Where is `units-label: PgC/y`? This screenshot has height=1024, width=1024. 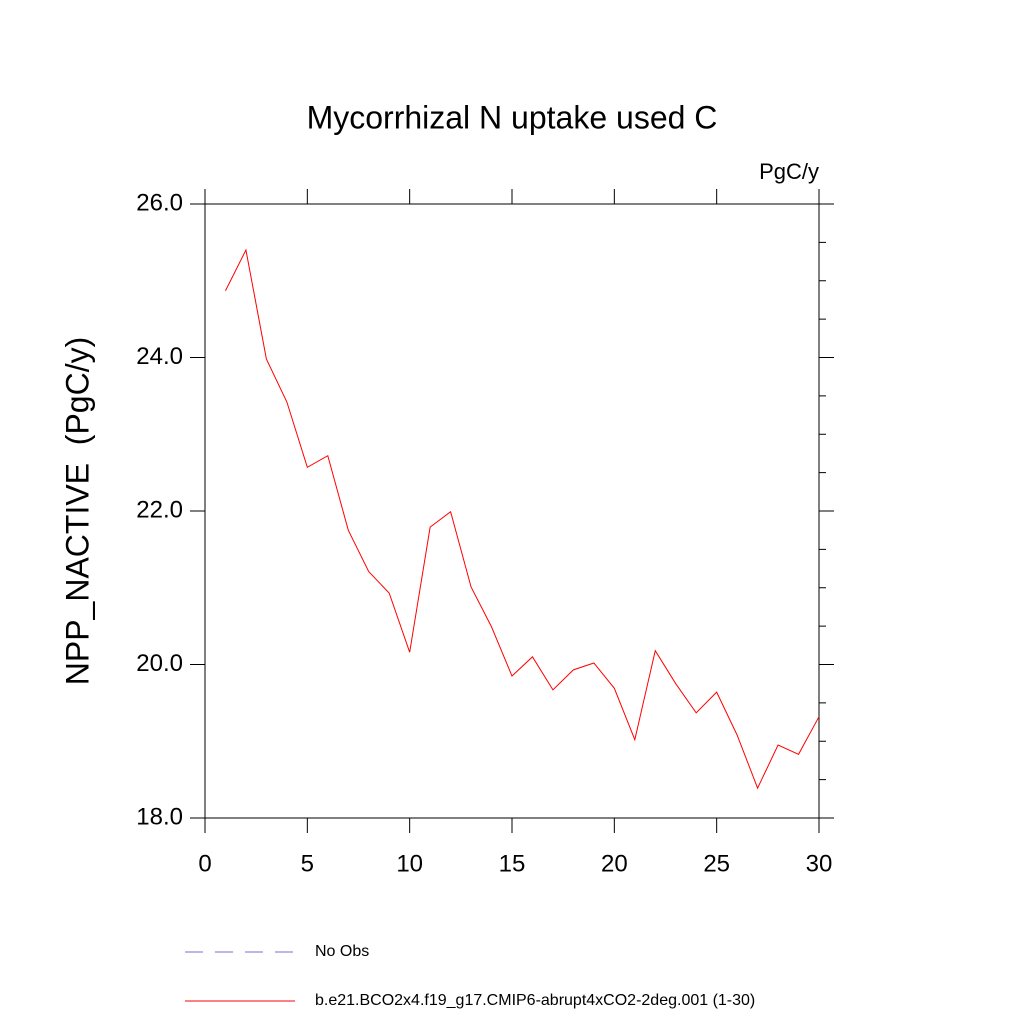 units-label: PgC/y is located at coordinates (789, 171).